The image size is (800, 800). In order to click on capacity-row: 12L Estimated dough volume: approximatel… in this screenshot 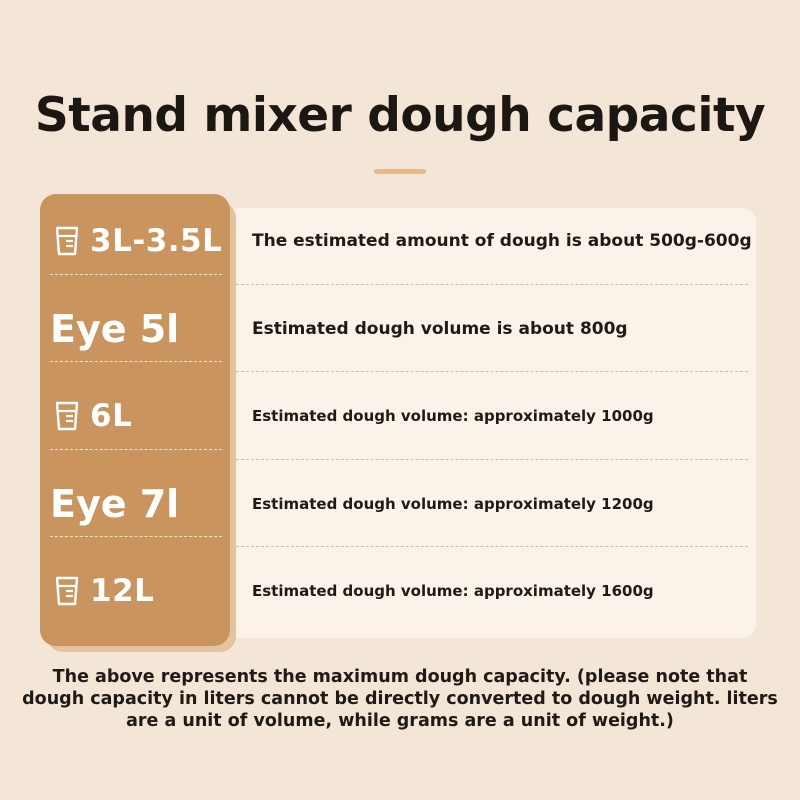, I will do `click(398, 591)`.